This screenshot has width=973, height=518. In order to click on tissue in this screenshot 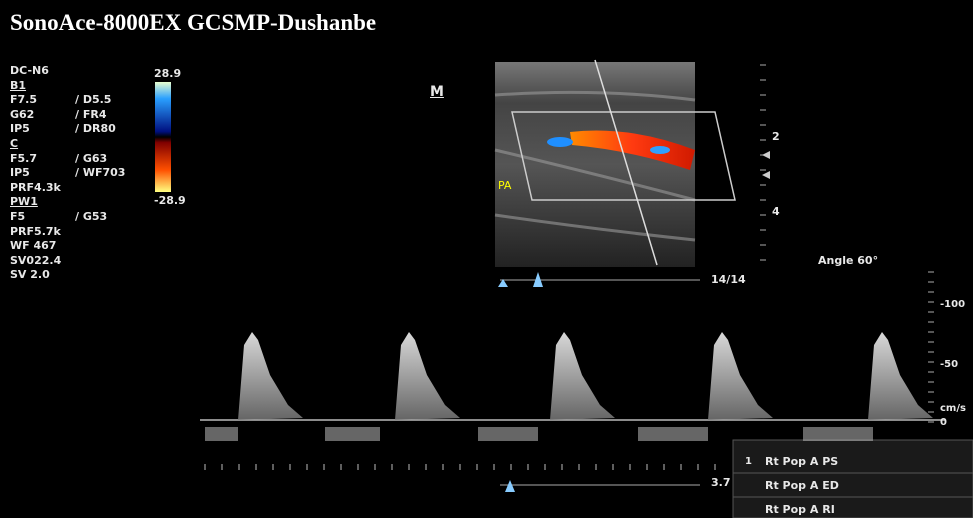, I will do `click(595, 166)`.